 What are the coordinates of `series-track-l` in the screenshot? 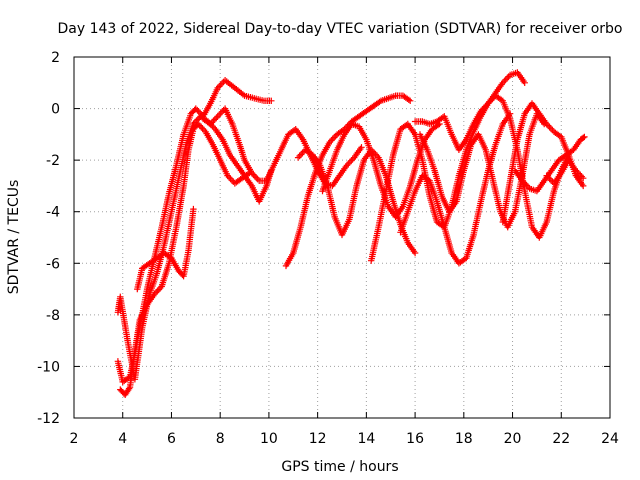 It's located at (491, 166).